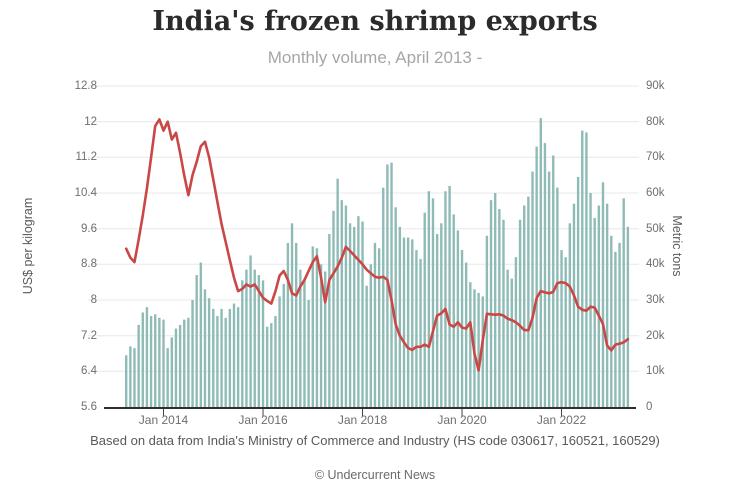 The height and width of the screenshot is (500, 750). What do you see at coordinates (375, 57) in the screenshot?
I see `chart-subtitle: Monthly volume, April 2013 -` at bounding box center [375, 57].